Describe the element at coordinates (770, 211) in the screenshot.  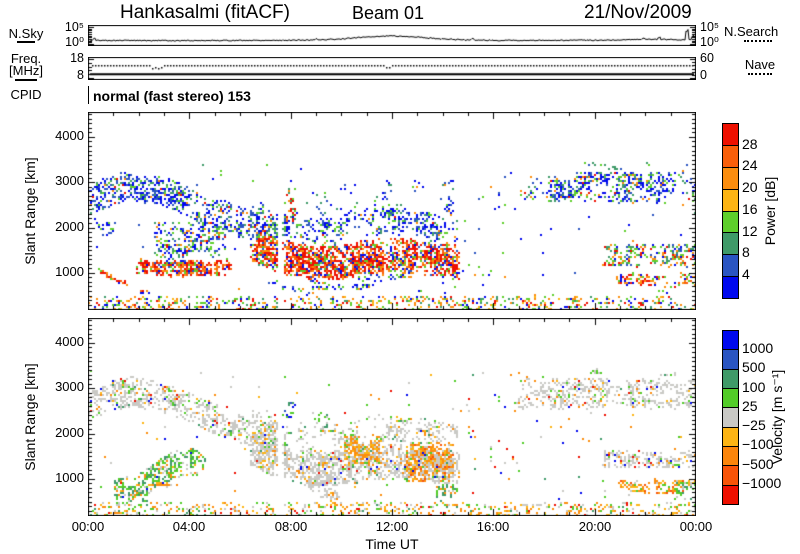
I see `power-cbar-title: Power [dB]` at that location.